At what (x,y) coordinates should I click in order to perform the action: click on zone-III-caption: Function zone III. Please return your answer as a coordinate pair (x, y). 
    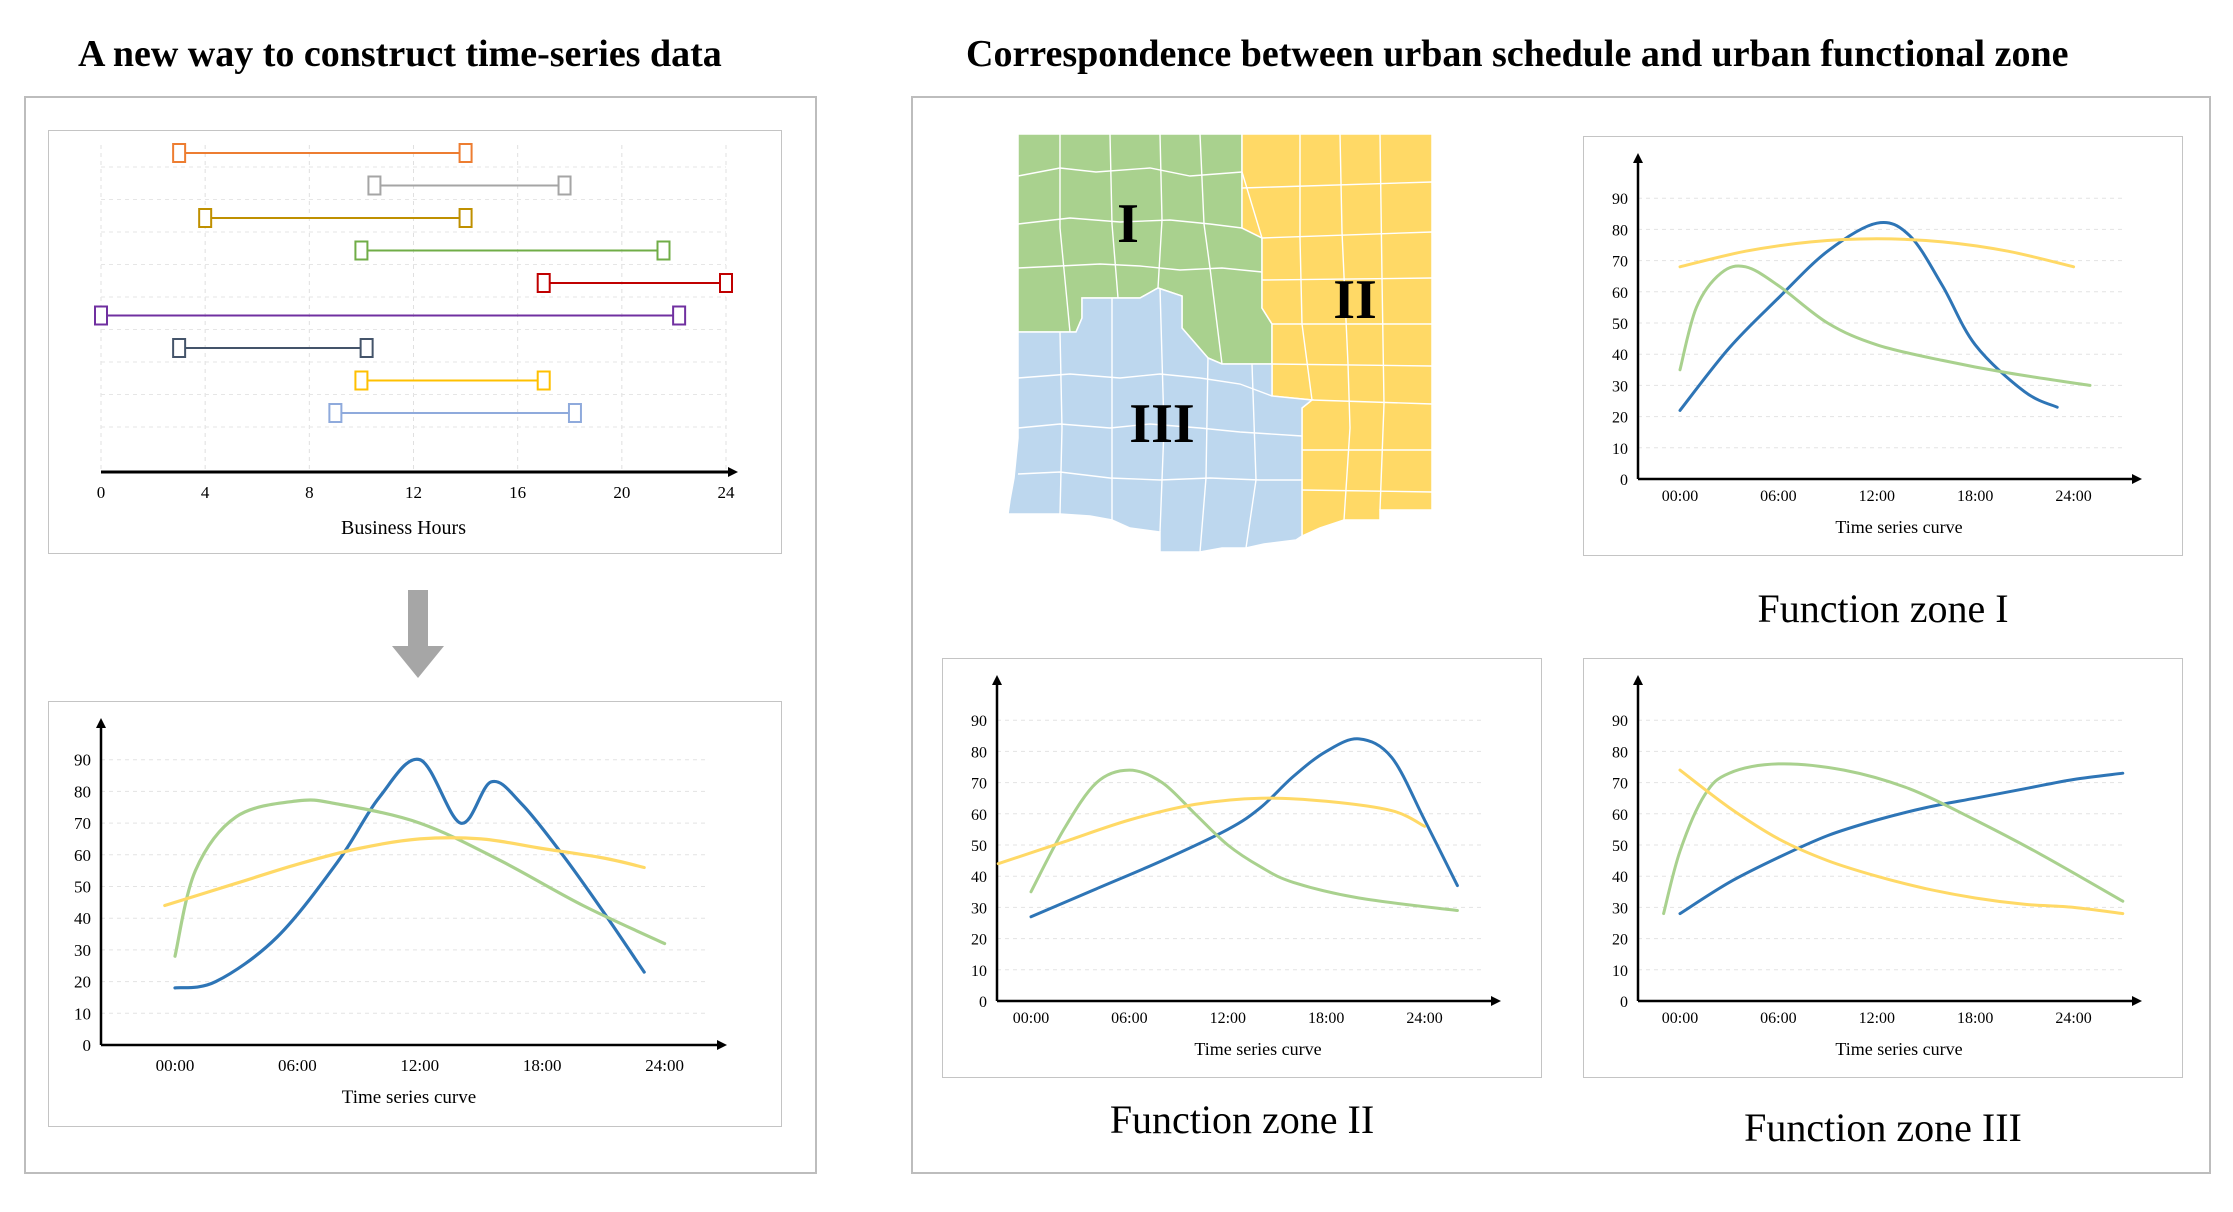
    Looking at the image, I should click on (1883, 1127).